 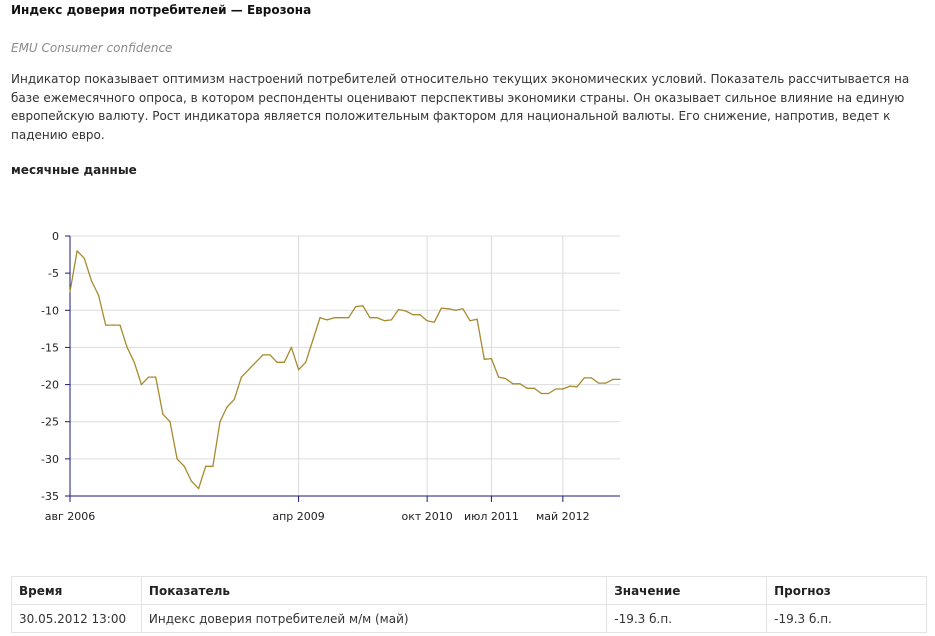 I want to click on y-tick-label: -25, so click(x=50, y=422).